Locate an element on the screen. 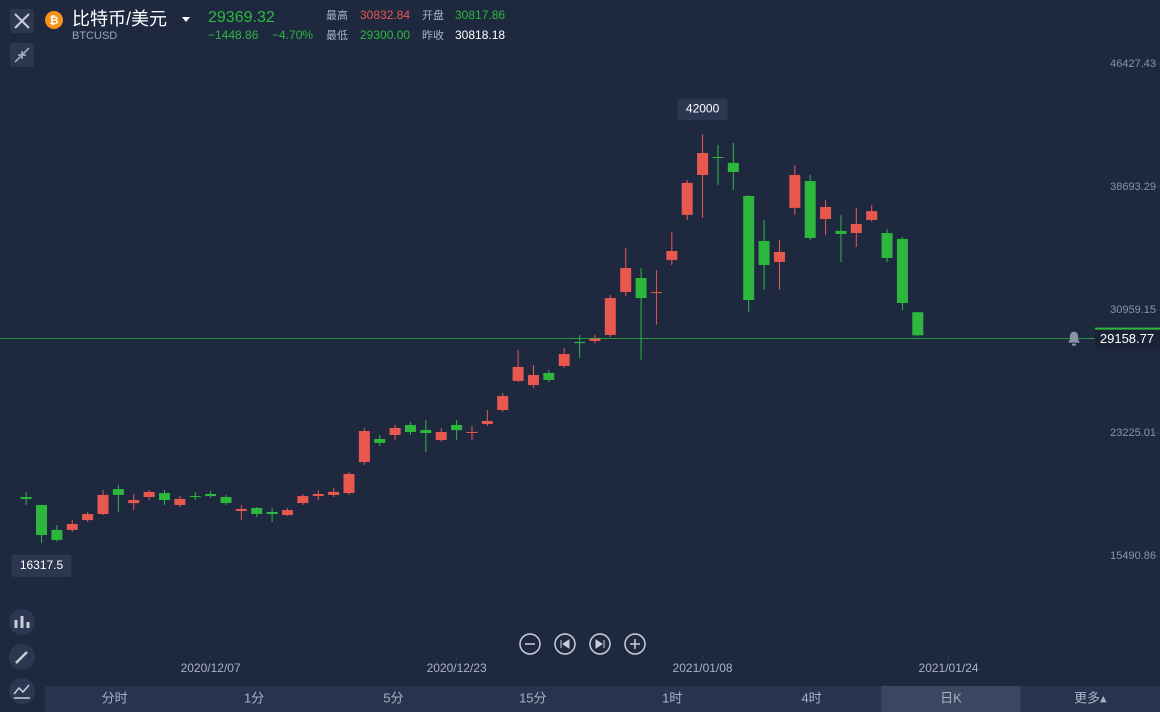  symbol: BTCUSD is located at coordinates (94, 36).